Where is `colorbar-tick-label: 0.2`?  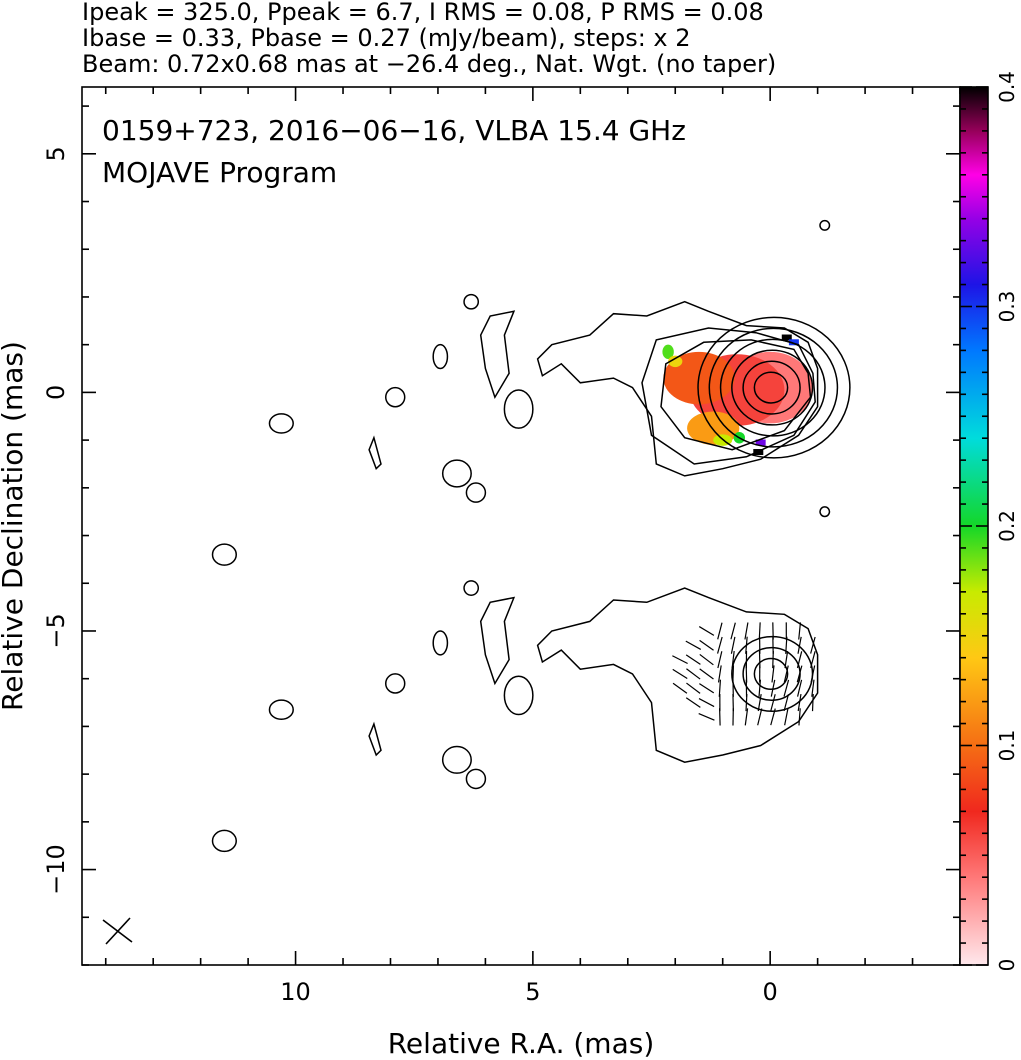
colorbar-tick-label: 0.2 is located at coordinates (1007, 526).